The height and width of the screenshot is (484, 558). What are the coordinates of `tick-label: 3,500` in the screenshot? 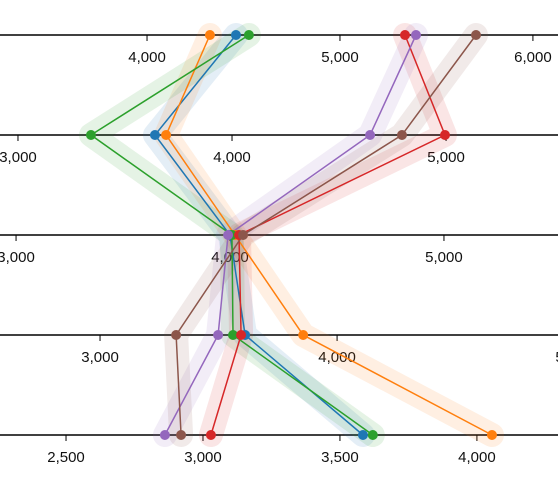 It's located at (340, 457).